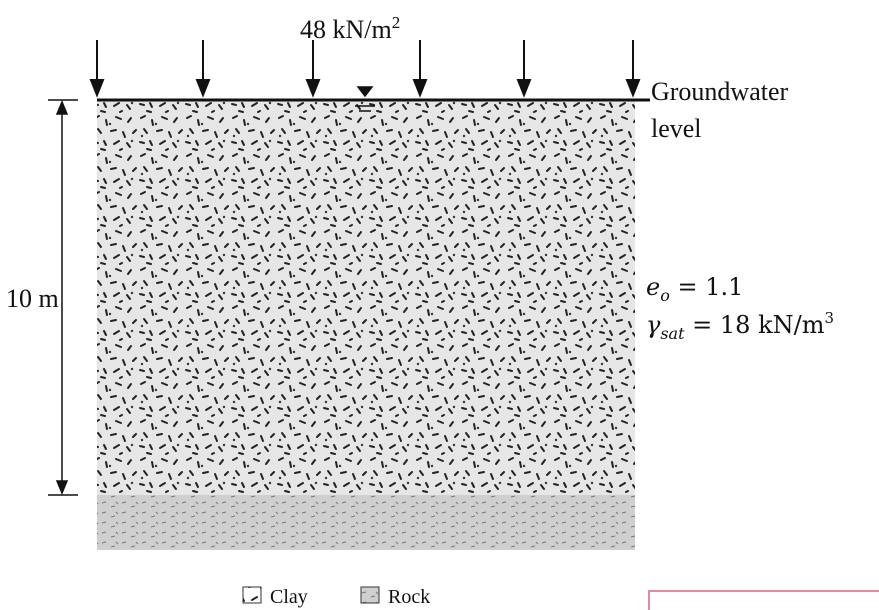  I want to click on unit-weight: γsat = 18 kN/m3, so click(740, 326).